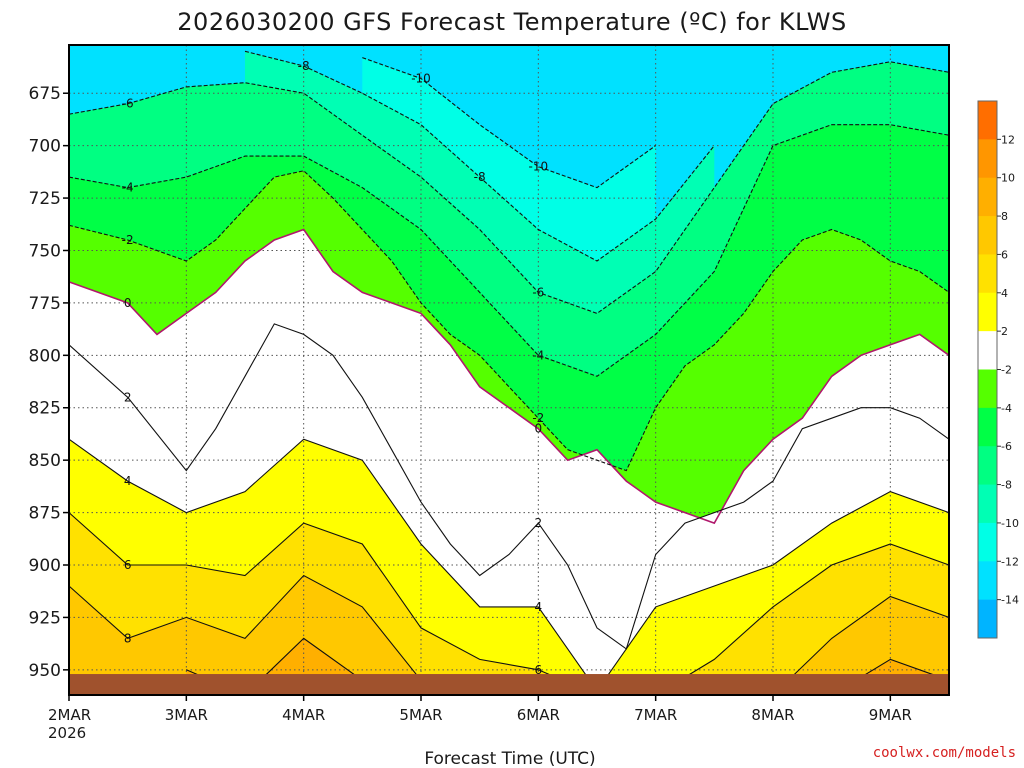  What do you see at coordinates (304, 66) in the screenshot?
I see `contour-label--8-0: -8` at bounding box center [304, 66].